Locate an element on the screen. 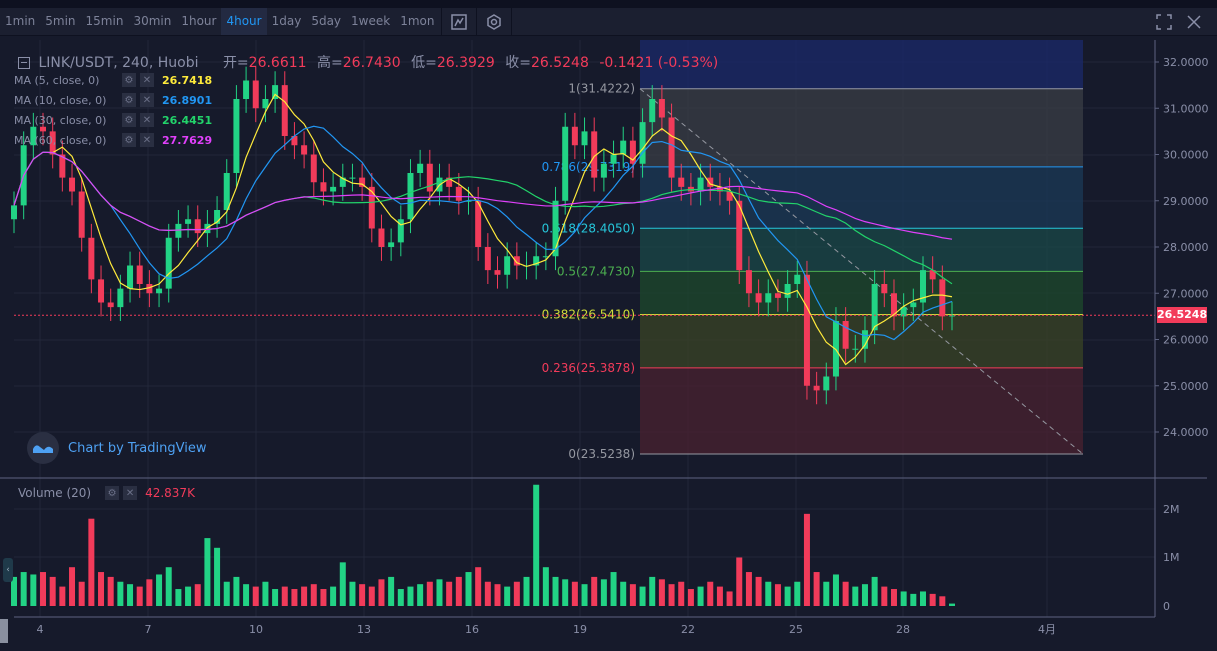 Image resolution: width=1217 pixels, height=651 pixels. close-label: 收= is located at coordinates (518, 63).